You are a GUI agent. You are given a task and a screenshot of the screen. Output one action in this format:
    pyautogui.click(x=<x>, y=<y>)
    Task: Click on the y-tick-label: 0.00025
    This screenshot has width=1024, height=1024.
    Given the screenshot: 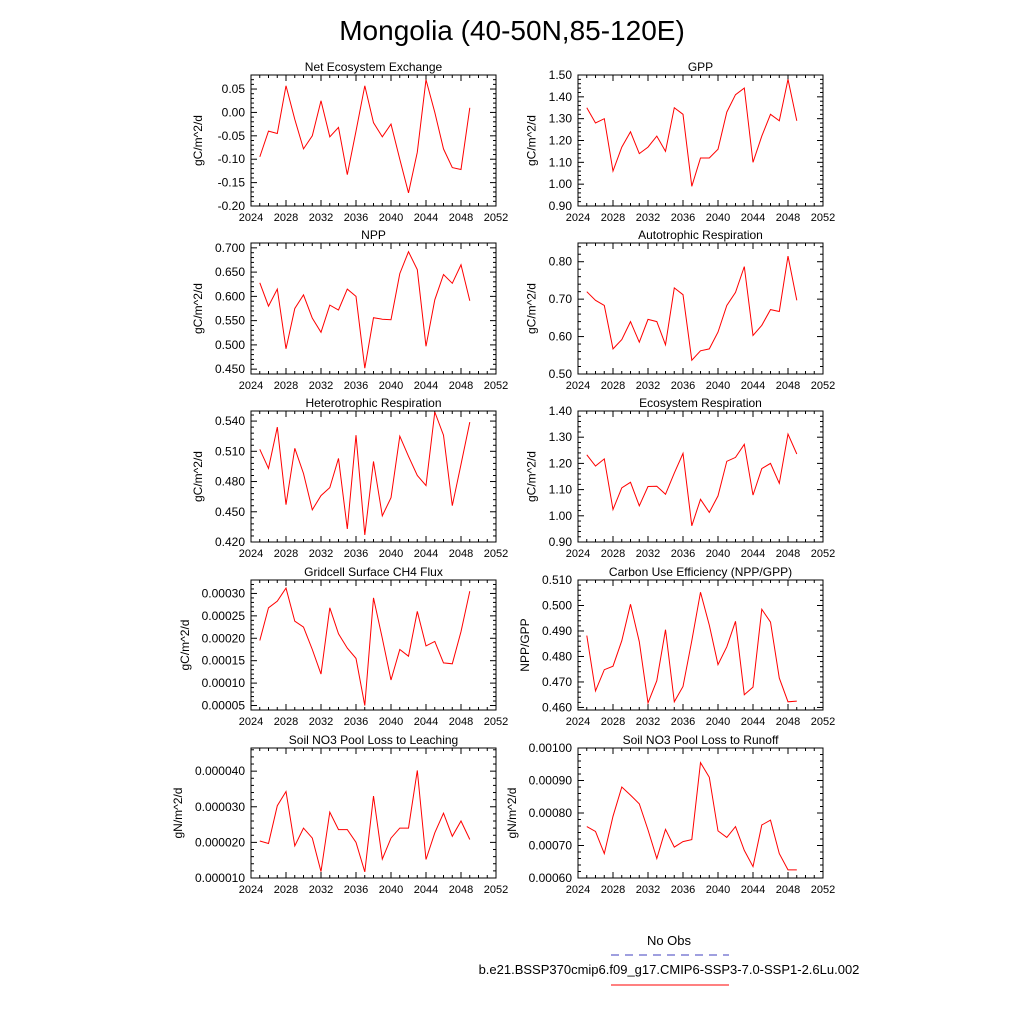 What is the action you would take?
    pyautogui.click(x=224, y=616)
    